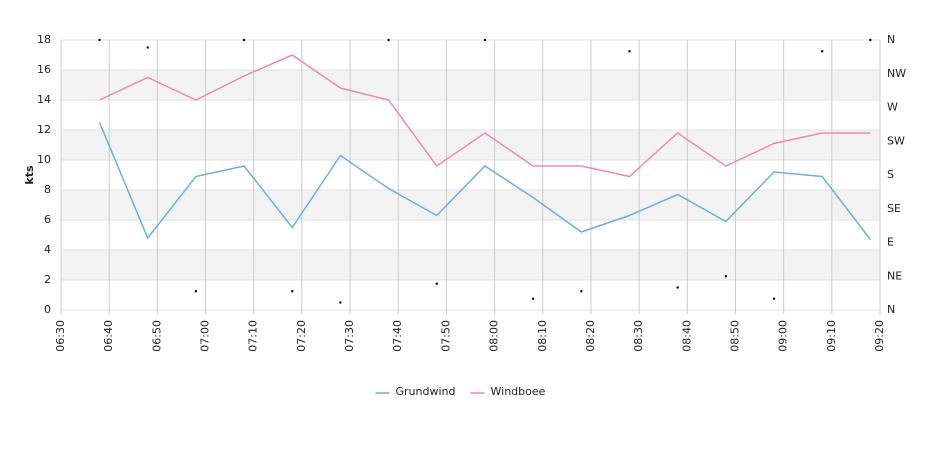  I want to click on y2-tick-label: NW, so click(896, 73).